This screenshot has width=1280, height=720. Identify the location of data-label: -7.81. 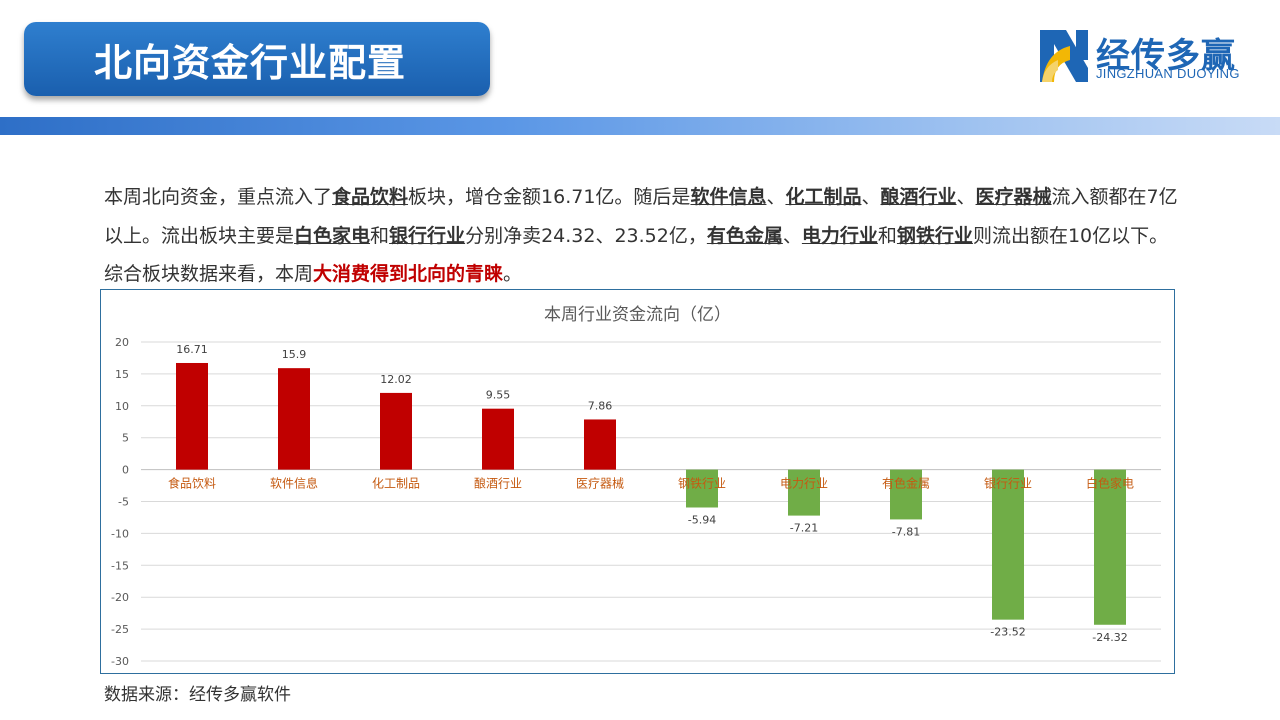
(906, 531).